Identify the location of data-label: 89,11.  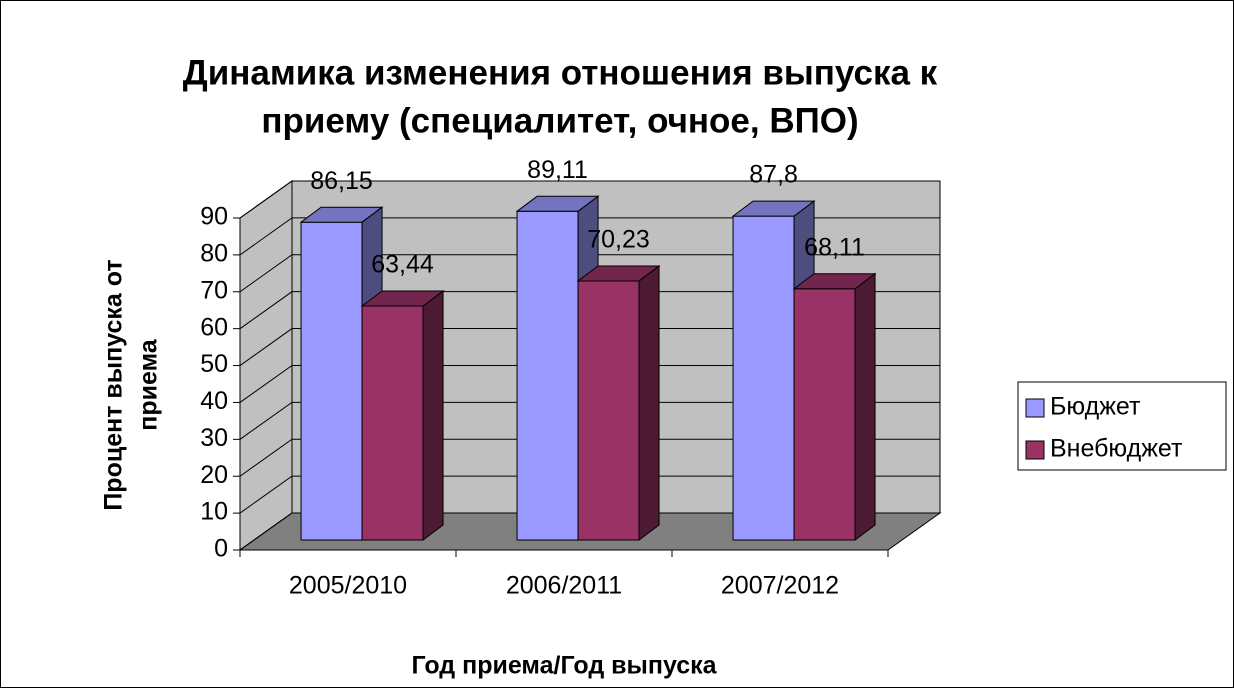
(557, 170).